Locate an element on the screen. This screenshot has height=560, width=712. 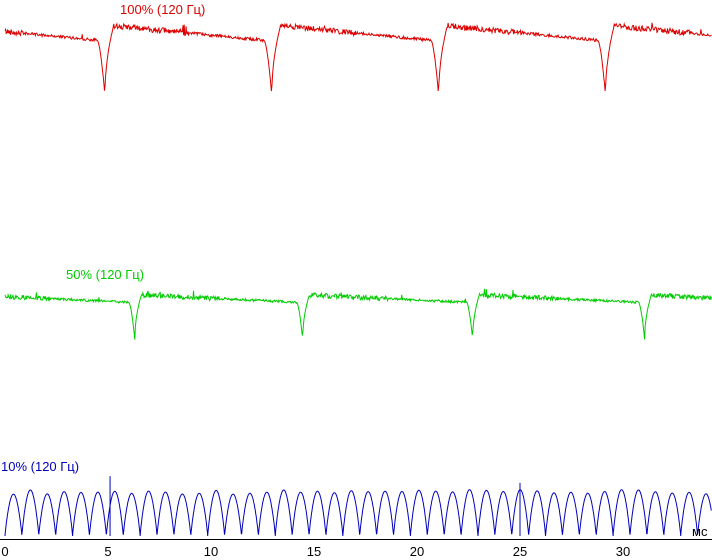
x-axis-tick-label: 0 is located at coordinates (5, 551).